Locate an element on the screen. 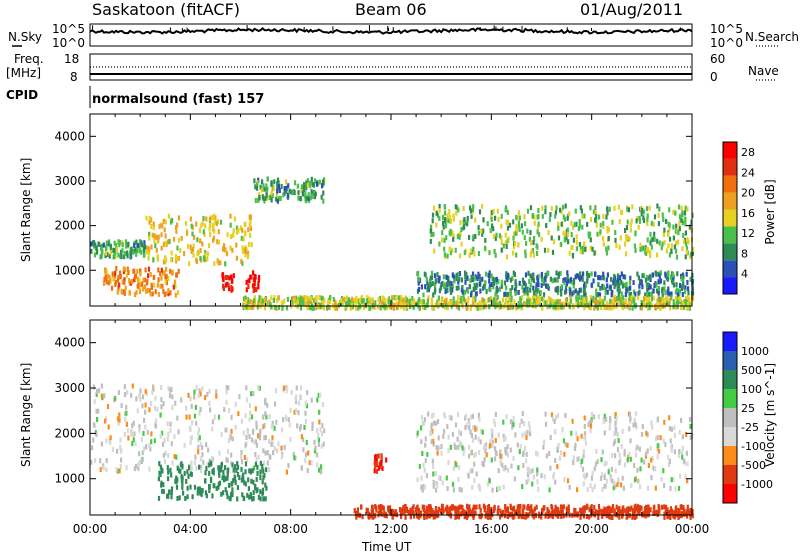 The width and height of the screenshot is (800, 554). x-tick-label: 16:00 is located at coordinates (491, 529).